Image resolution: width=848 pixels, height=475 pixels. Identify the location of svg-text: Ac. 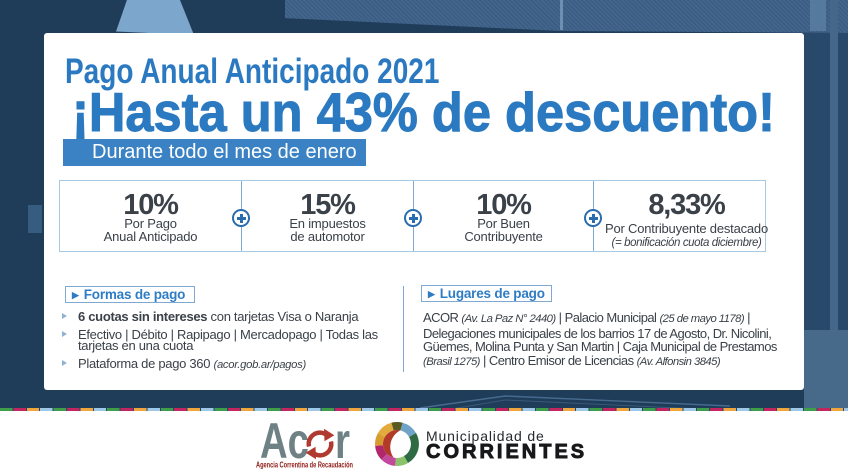
(284, 442).